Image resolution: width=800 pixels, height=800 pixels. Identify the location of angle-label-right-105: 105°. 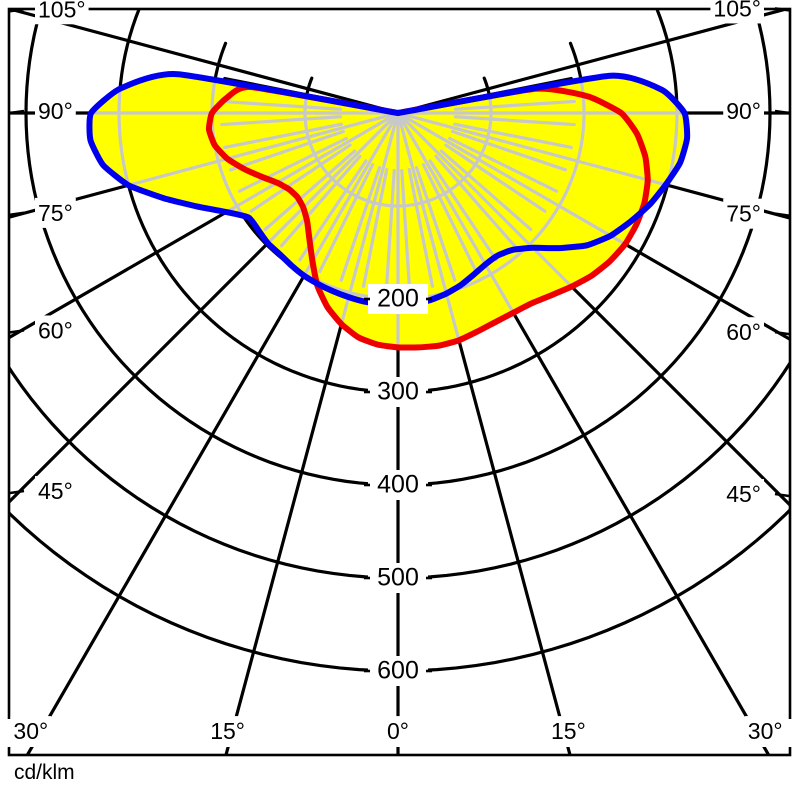
(737, 10).